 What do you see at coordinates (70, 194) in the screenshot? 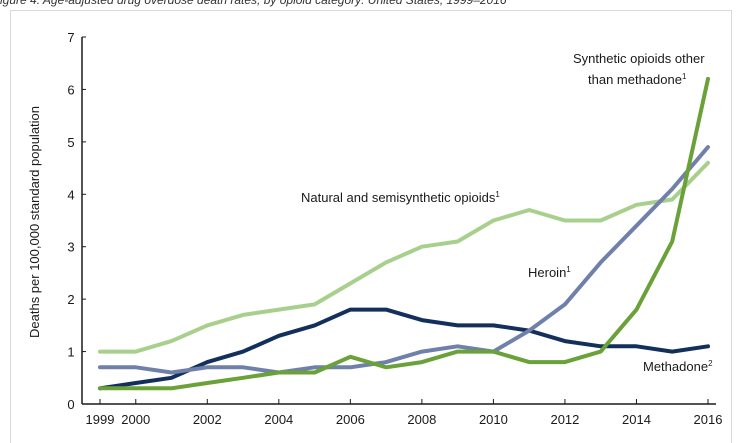
I see `y-tick-label: 4` at bounding box center [70, 194].